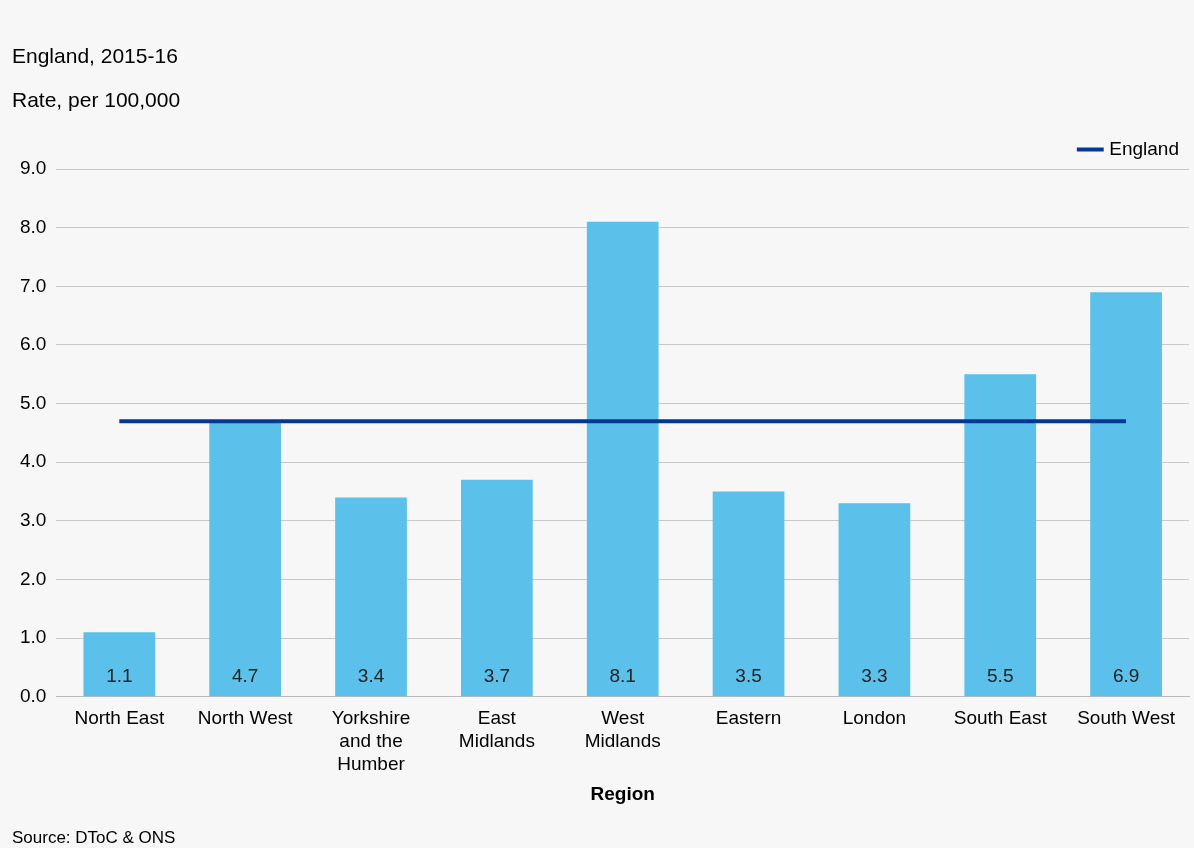 The height and width of the screenshot is (848, 1194). Describe the element at coordinates (33, 402) in the screenshot. I see `y-tick-label: 5.0` at that location.